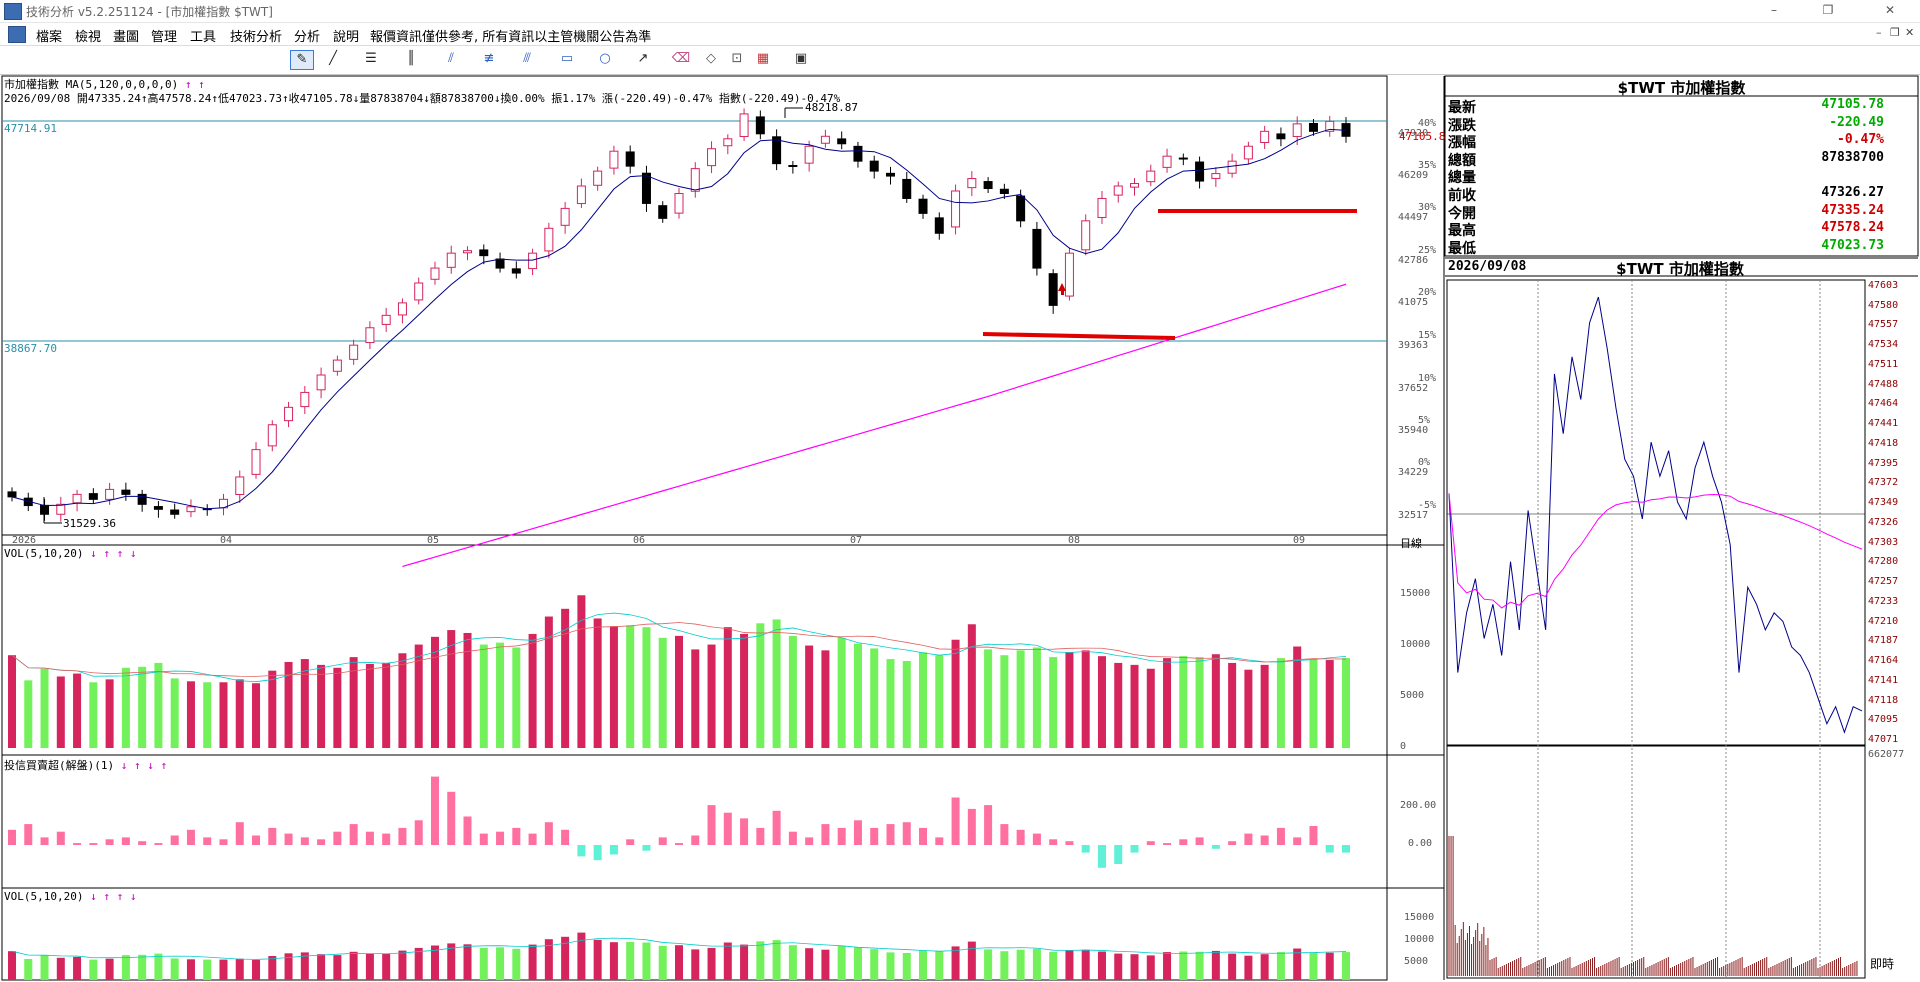 This screenshot has width=1920, height=982. Describe the element at coordinates (1882, 964) in the screenshot. I see `intraday-mode: 即時` at that location.